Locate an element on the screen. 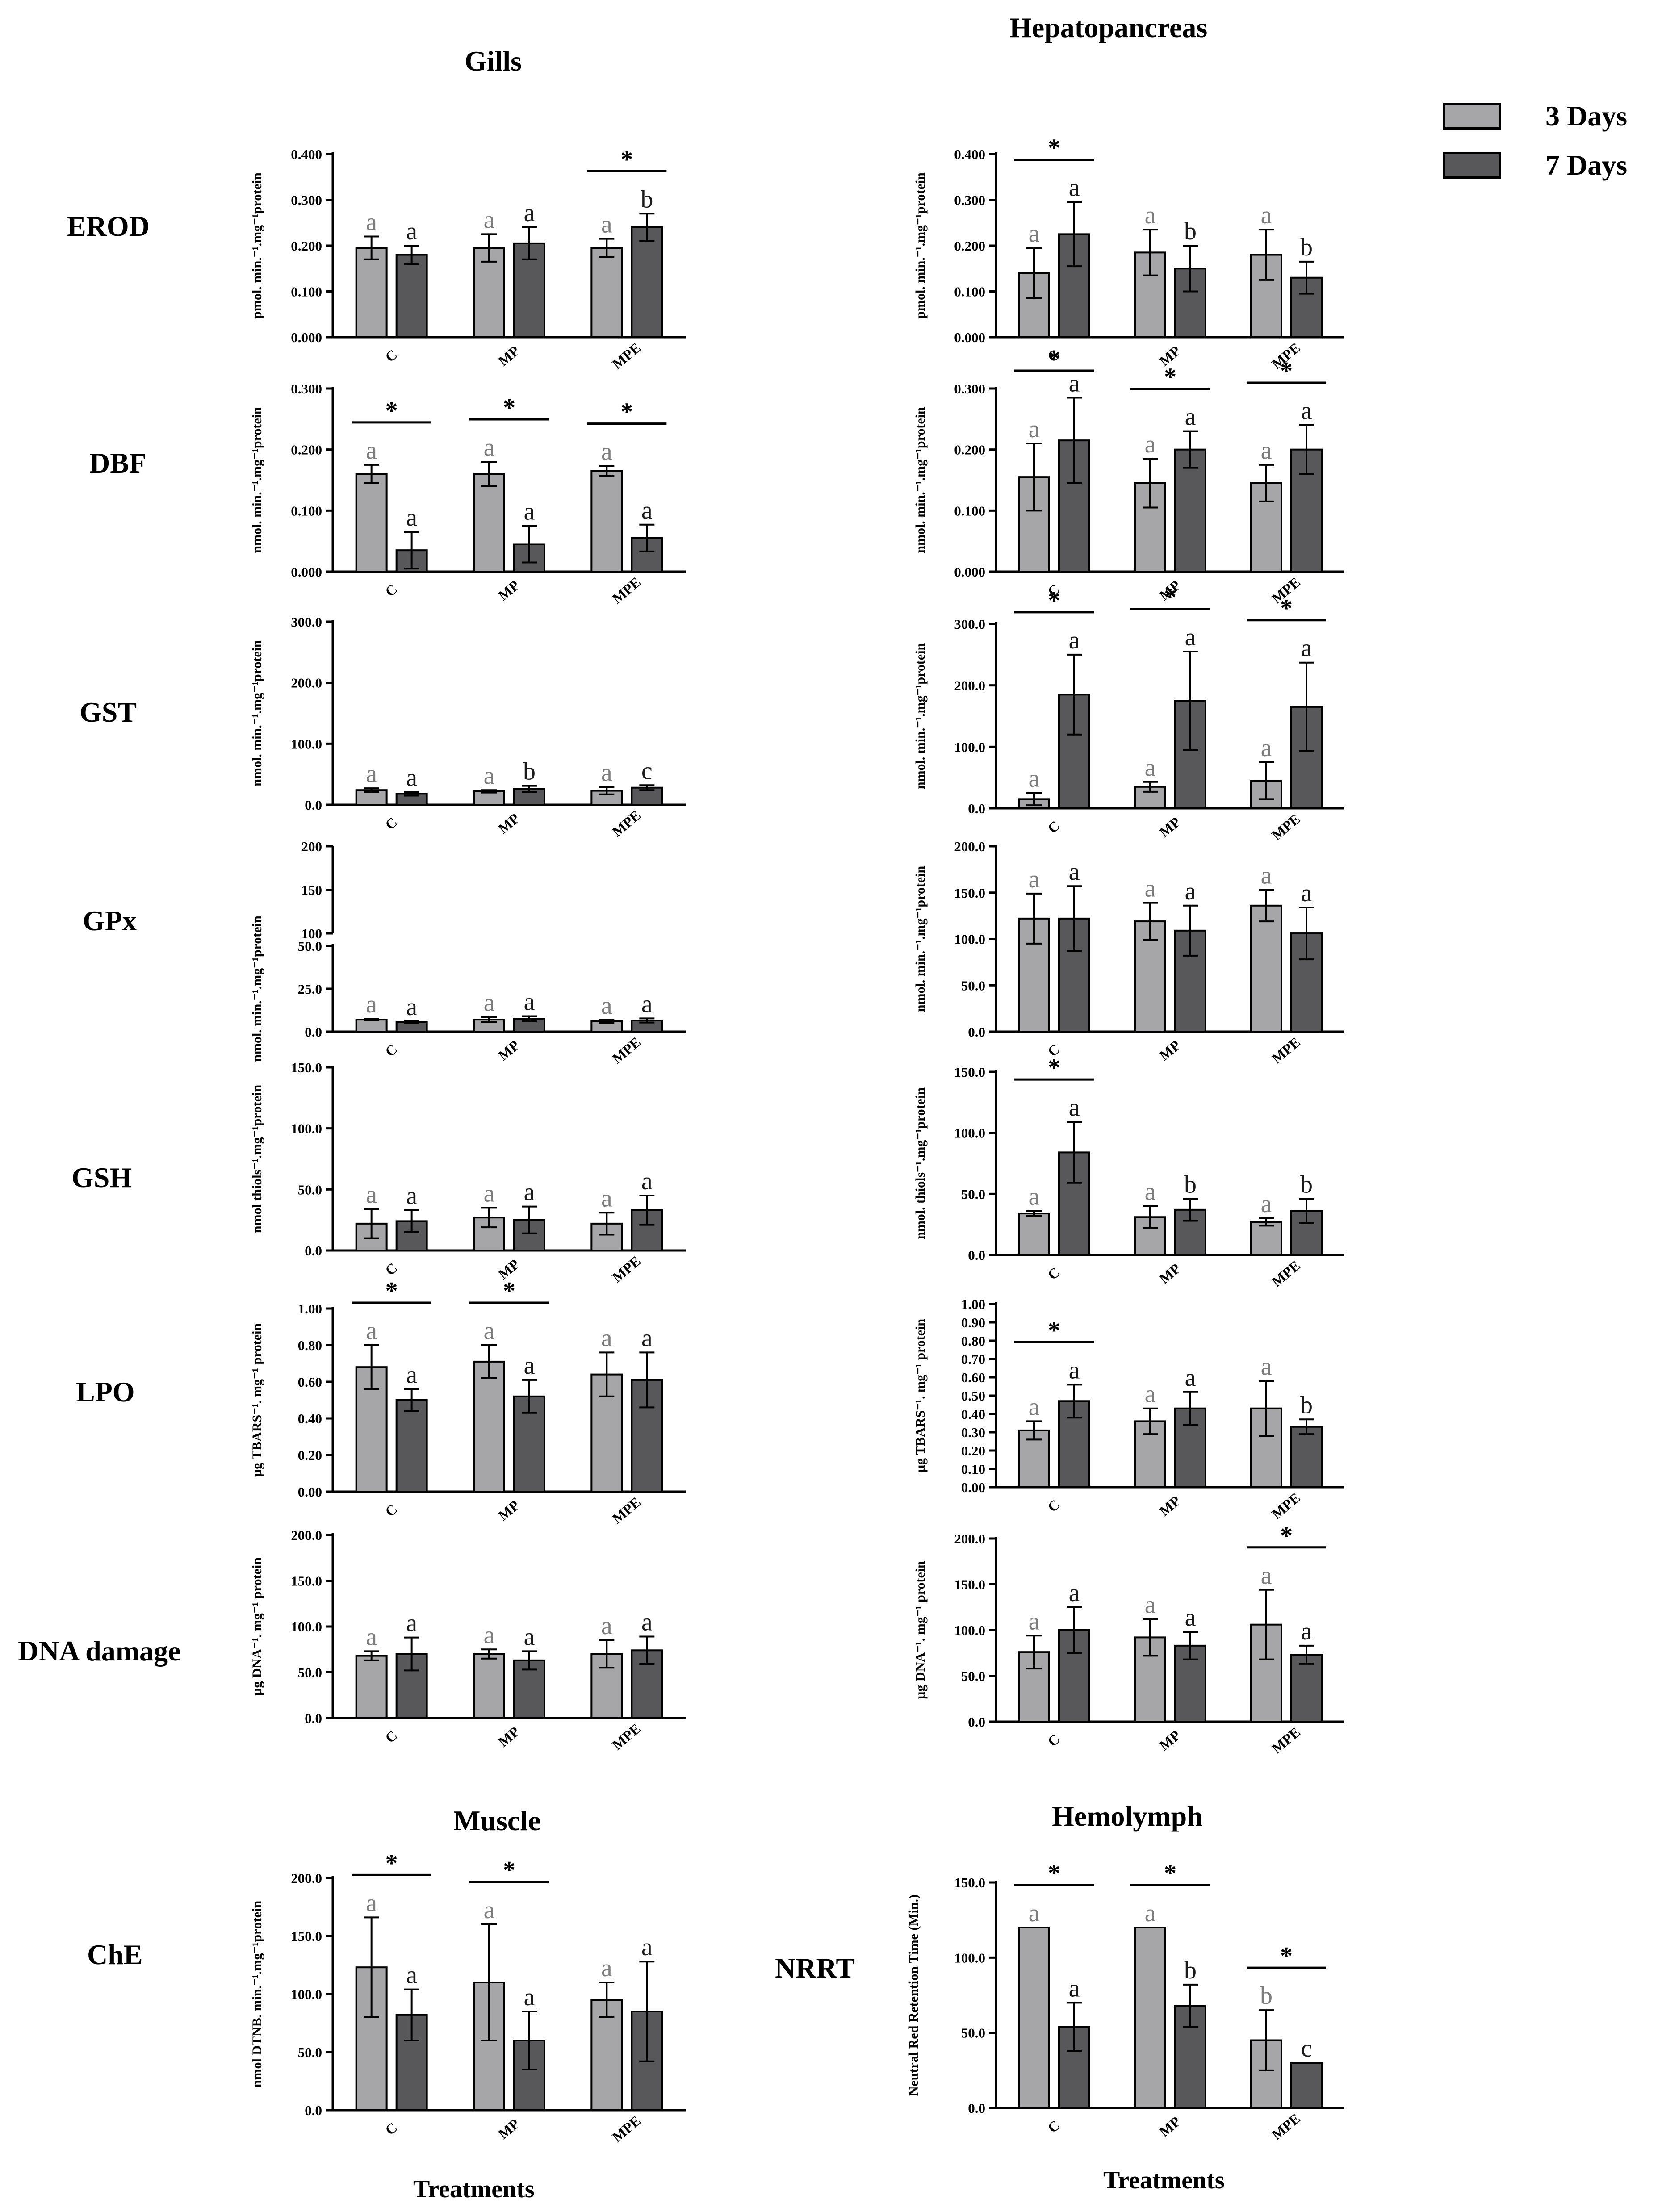  y-tick-label: 0.10 is located at coordinates (973, 1469).